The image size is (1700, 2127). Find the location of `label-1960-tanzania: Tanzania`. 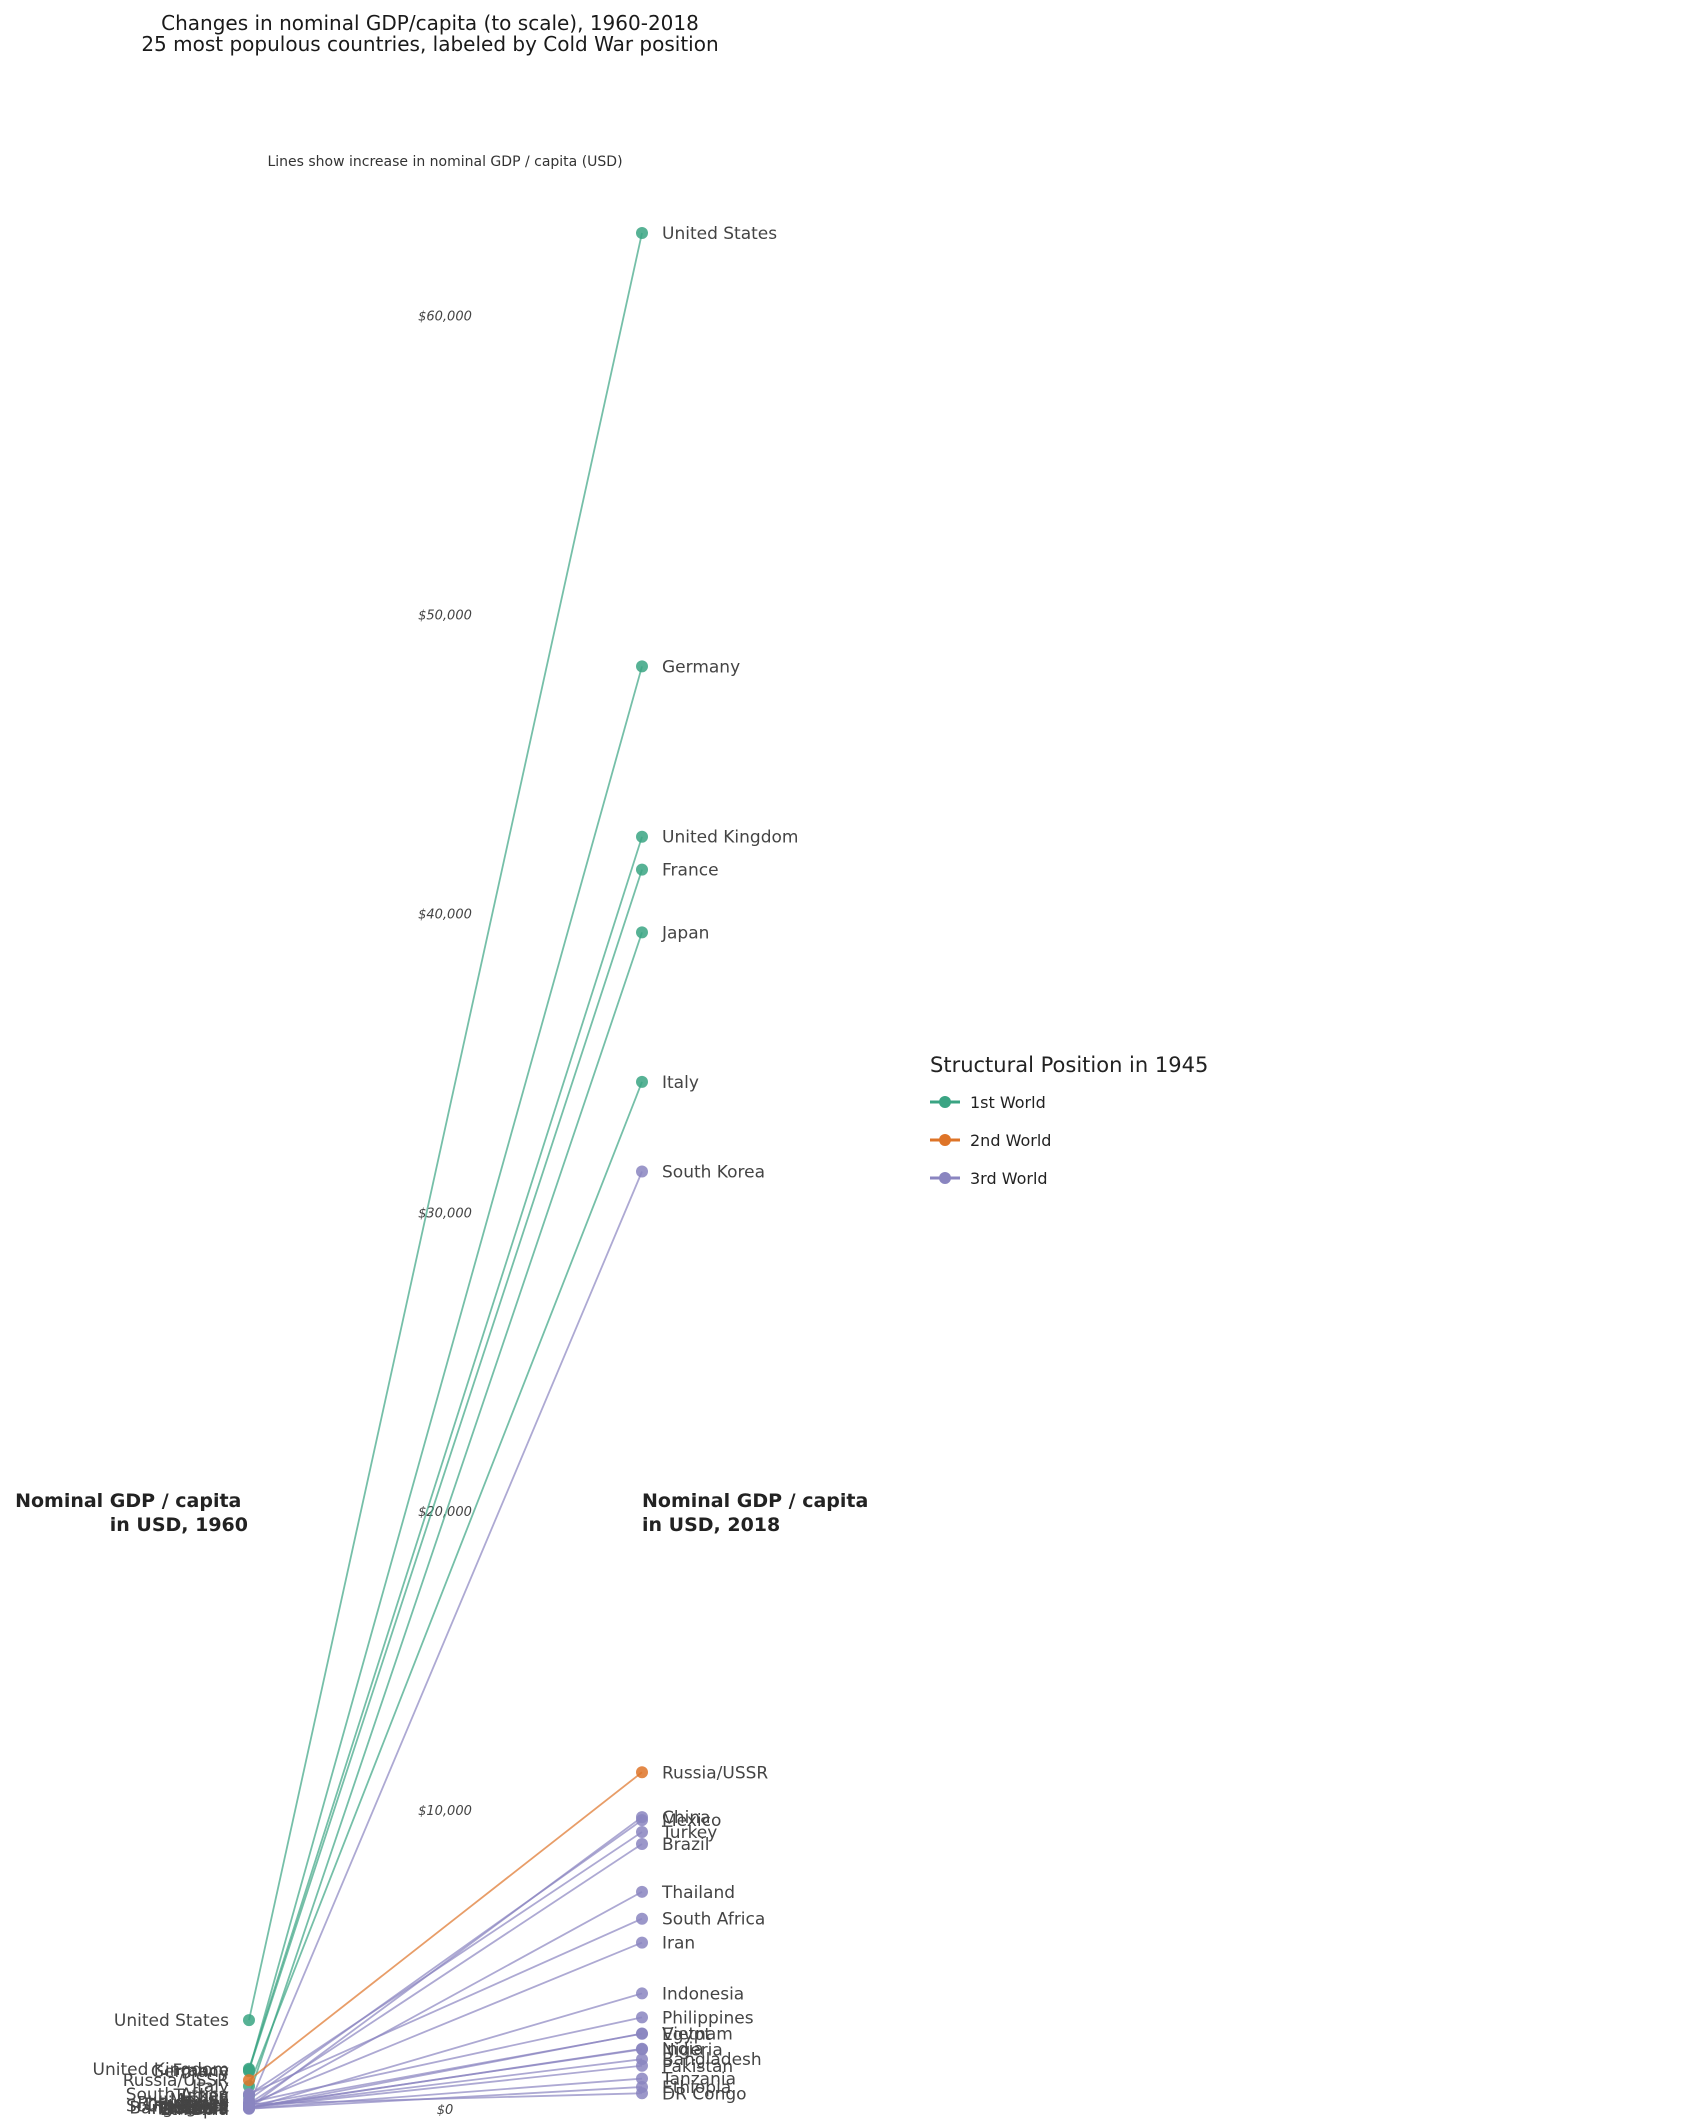

label-1960-tanzania: Tanzania is located at coordinates (191, 2110).